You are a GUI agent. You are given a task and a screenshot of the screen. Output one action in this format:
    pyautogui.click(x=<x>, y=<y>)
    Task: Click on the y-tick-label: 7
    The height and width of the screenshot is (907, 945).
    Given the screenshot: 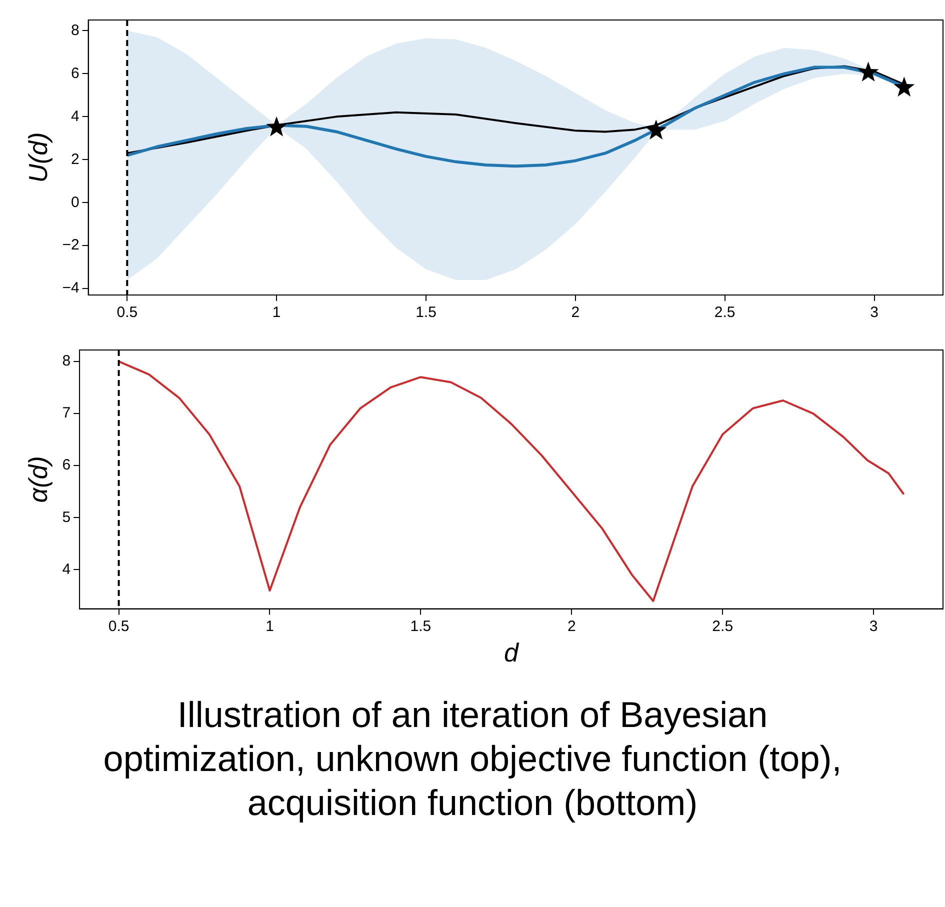 What is the action you would take?
    pyautogui.click(x=66, y=413)
    